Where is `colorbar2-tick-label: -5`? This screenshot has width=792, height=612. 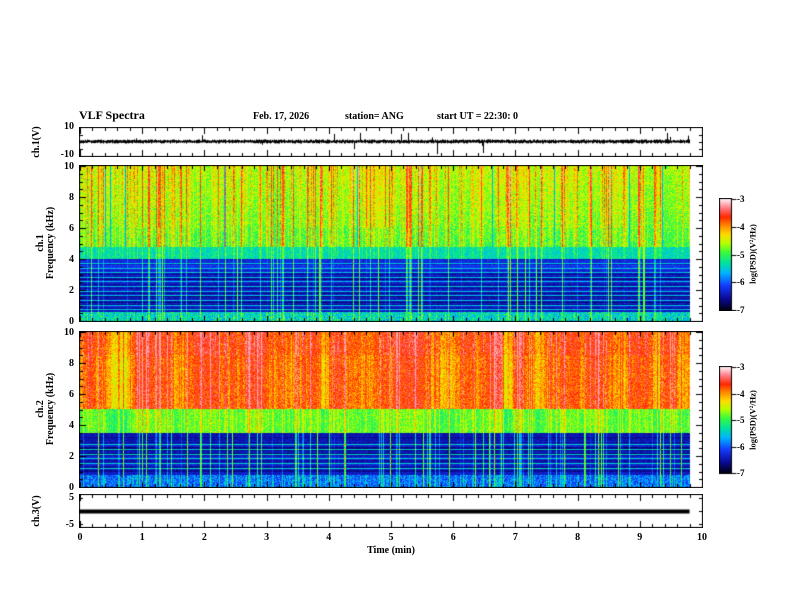 colorbar2-tick-label: -5 is located at coordinates (741, 420).